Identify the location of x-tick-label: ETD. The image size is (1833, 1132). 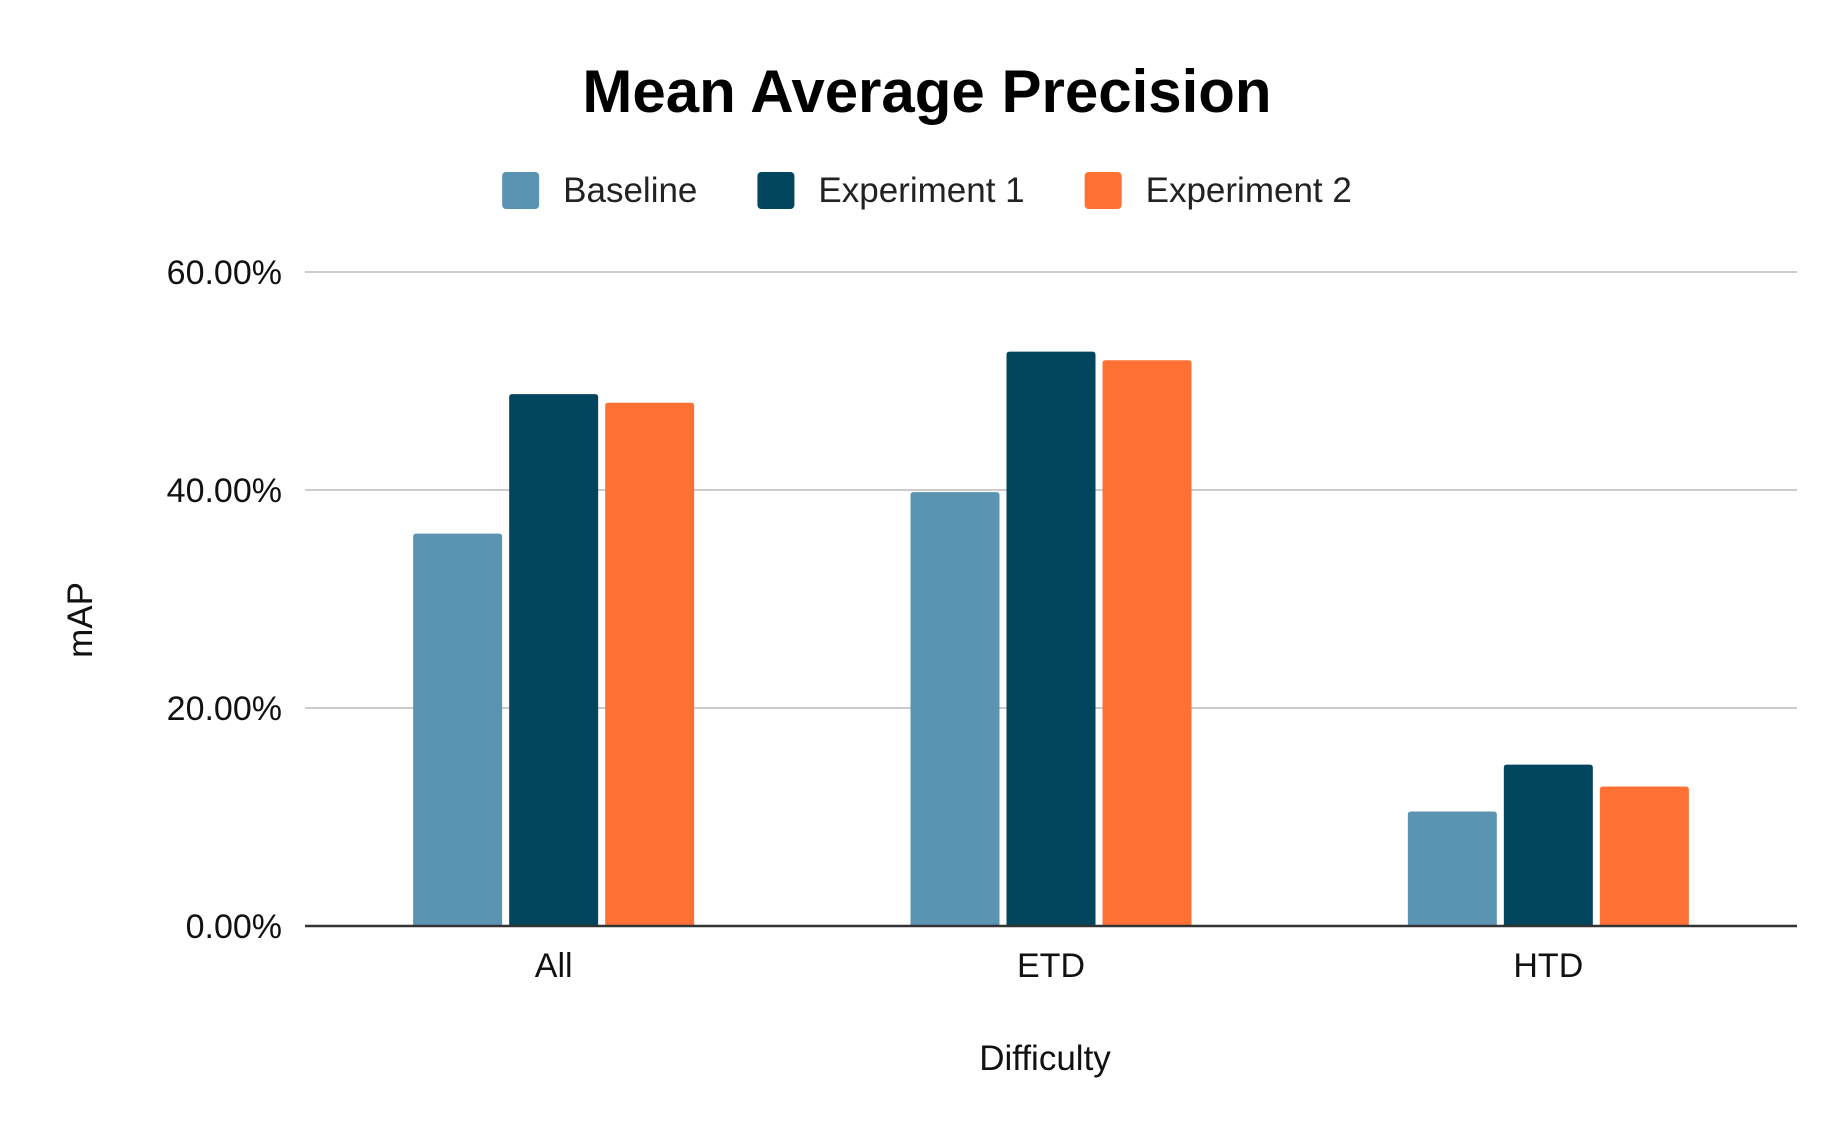
(1051, 966).